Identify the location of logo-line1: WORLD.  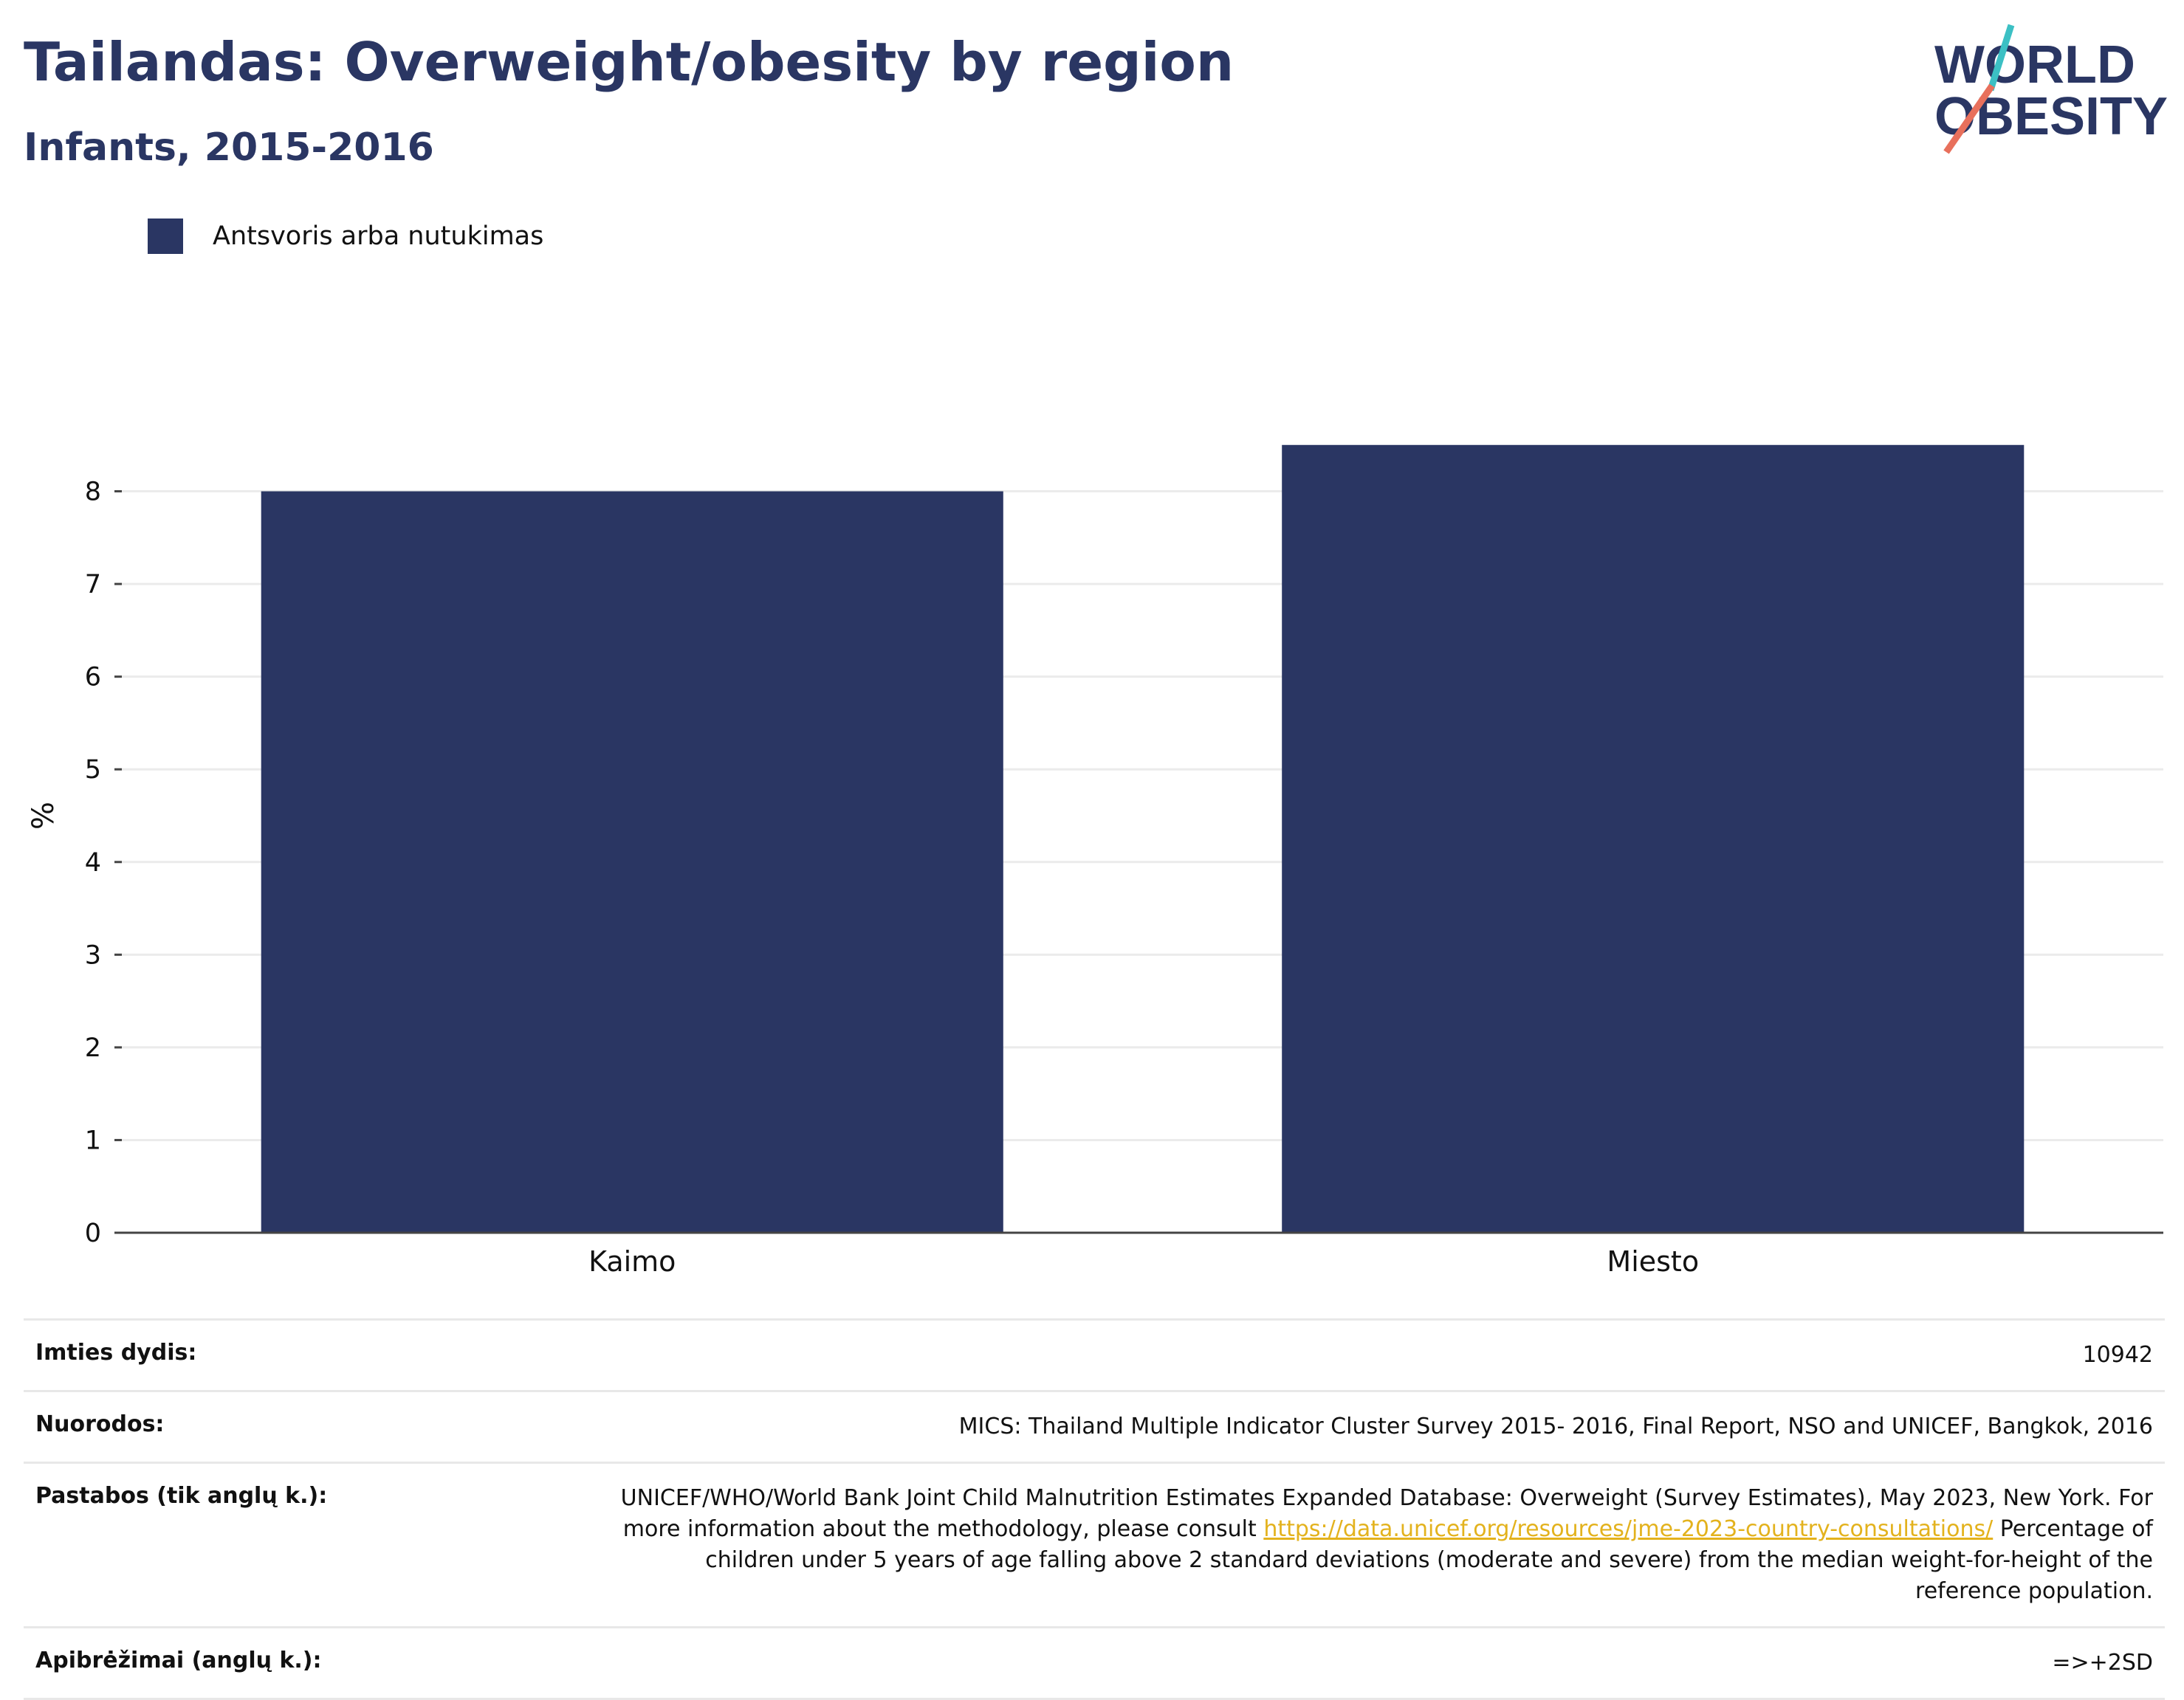
(2035, 64).